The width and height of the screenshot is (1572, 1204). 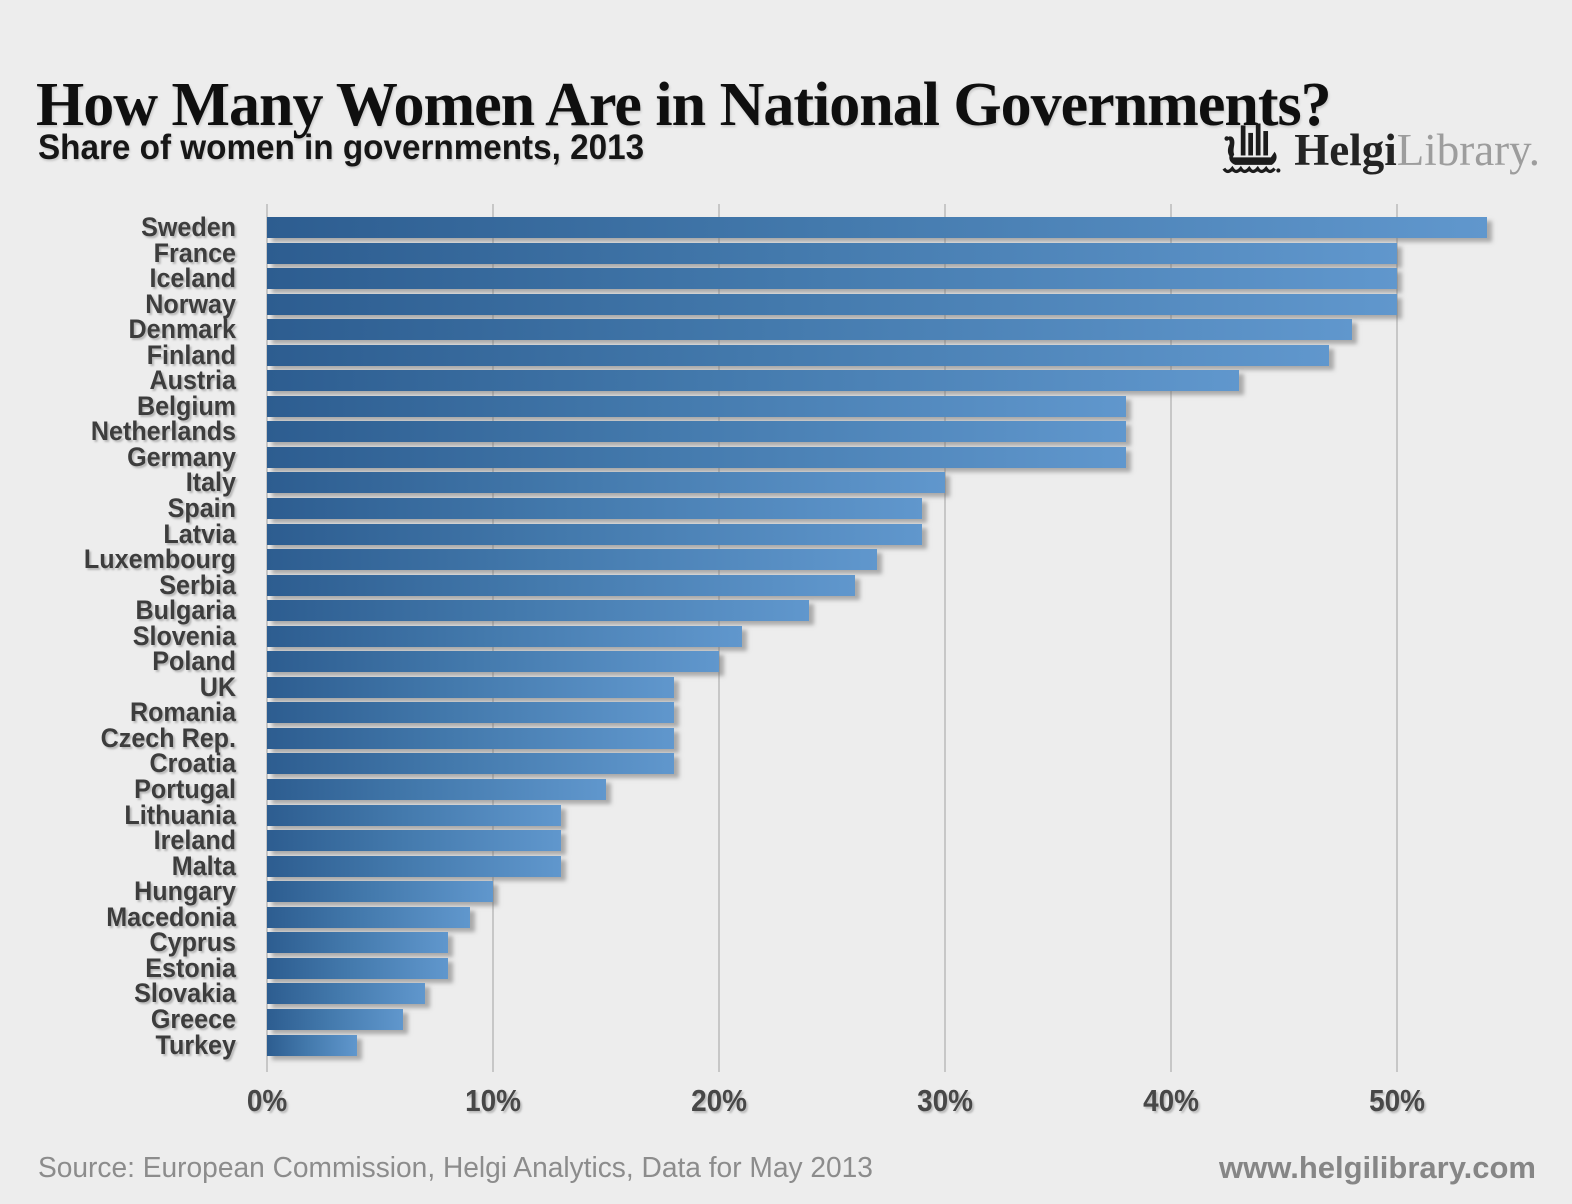 I want to click on logo-text: HelgiLibrary., so click(x=1417, y=150).